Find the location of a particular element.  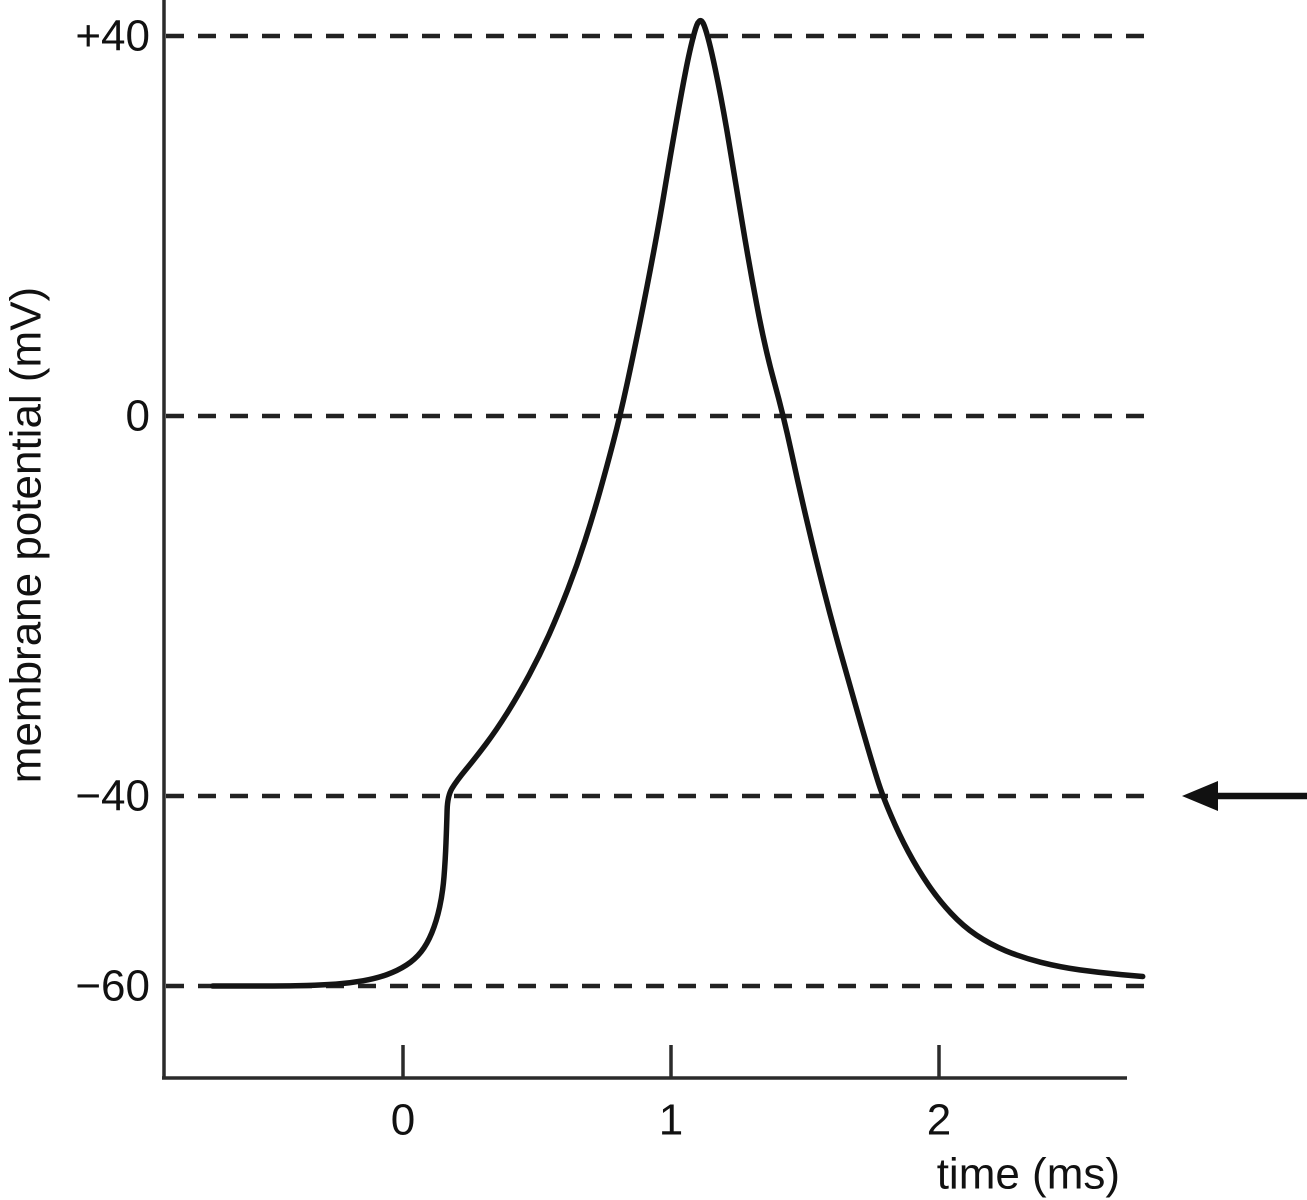

threshold-arrow-icon is located at coordinates (1244, 796).